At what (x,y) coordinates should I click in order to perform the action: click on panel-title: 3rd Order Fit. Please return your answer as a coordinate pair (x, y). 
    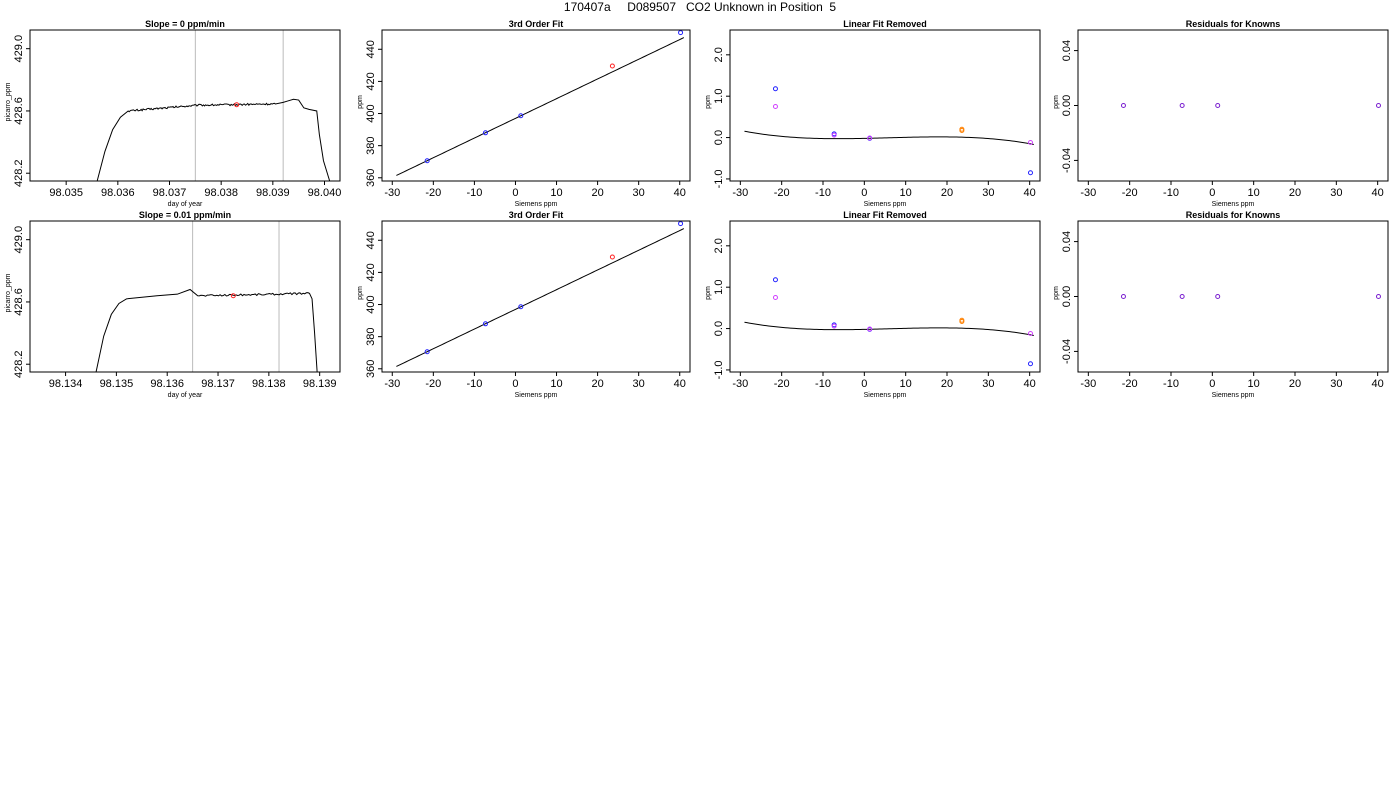
    Looking at the image, I should click on (536, 24).